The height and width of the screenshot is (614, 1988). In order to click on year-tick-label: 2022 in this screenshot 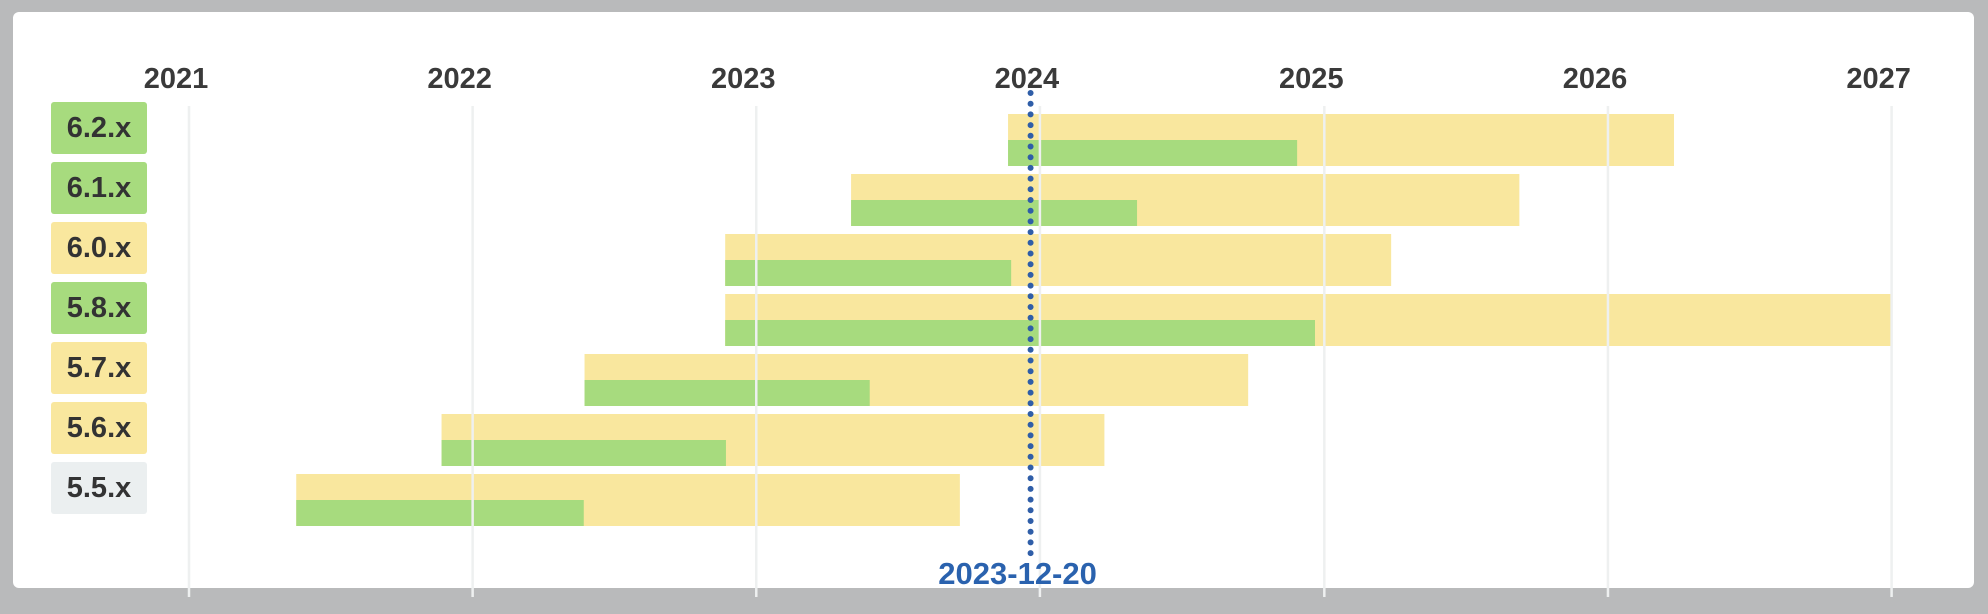, I will do `click(459, 79)`.